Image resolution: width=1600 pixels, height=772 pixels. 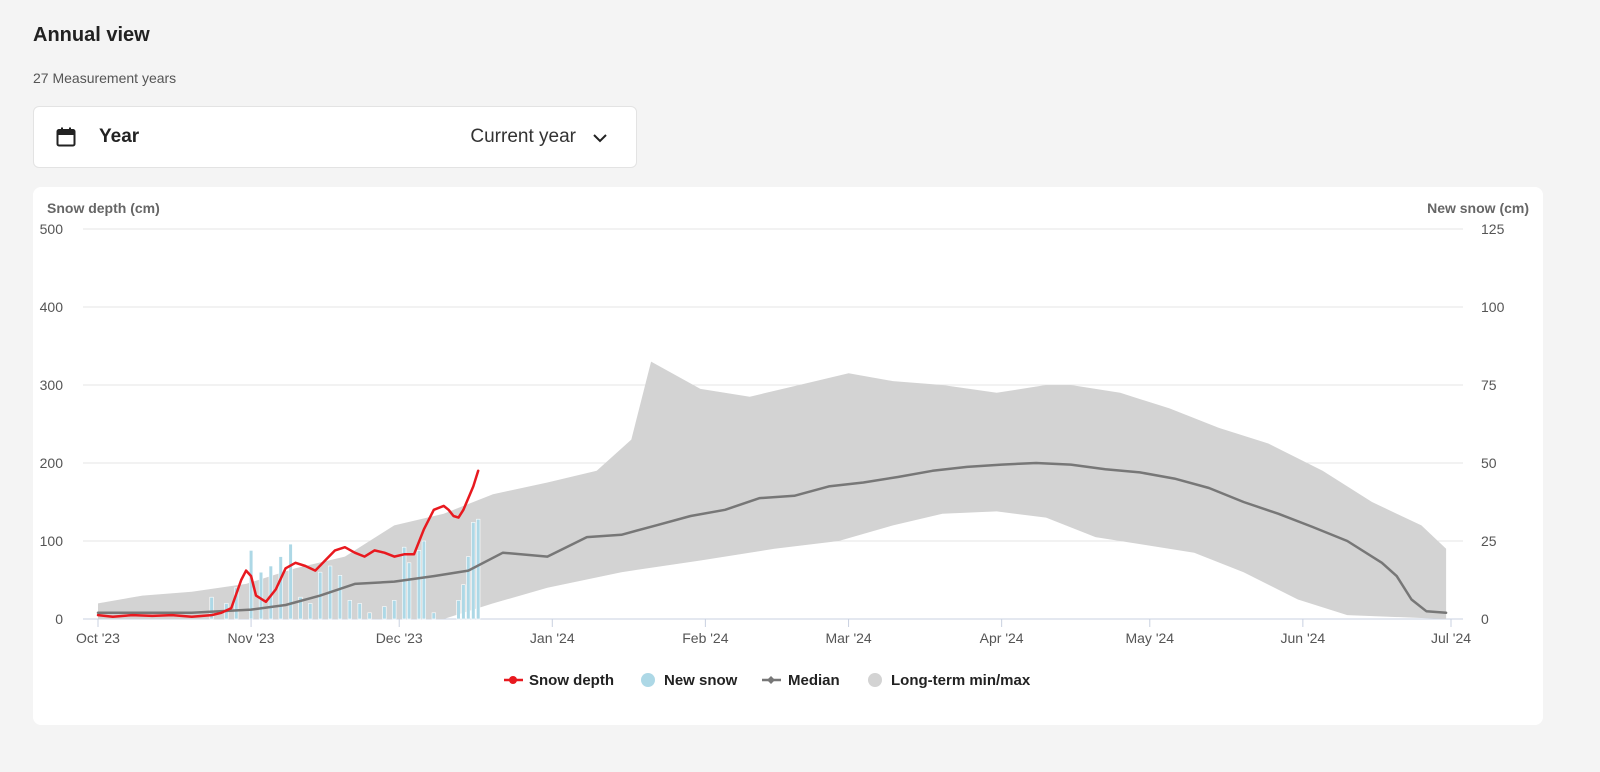 I want to click on legend-label: Median, so click(x=814, y=680).